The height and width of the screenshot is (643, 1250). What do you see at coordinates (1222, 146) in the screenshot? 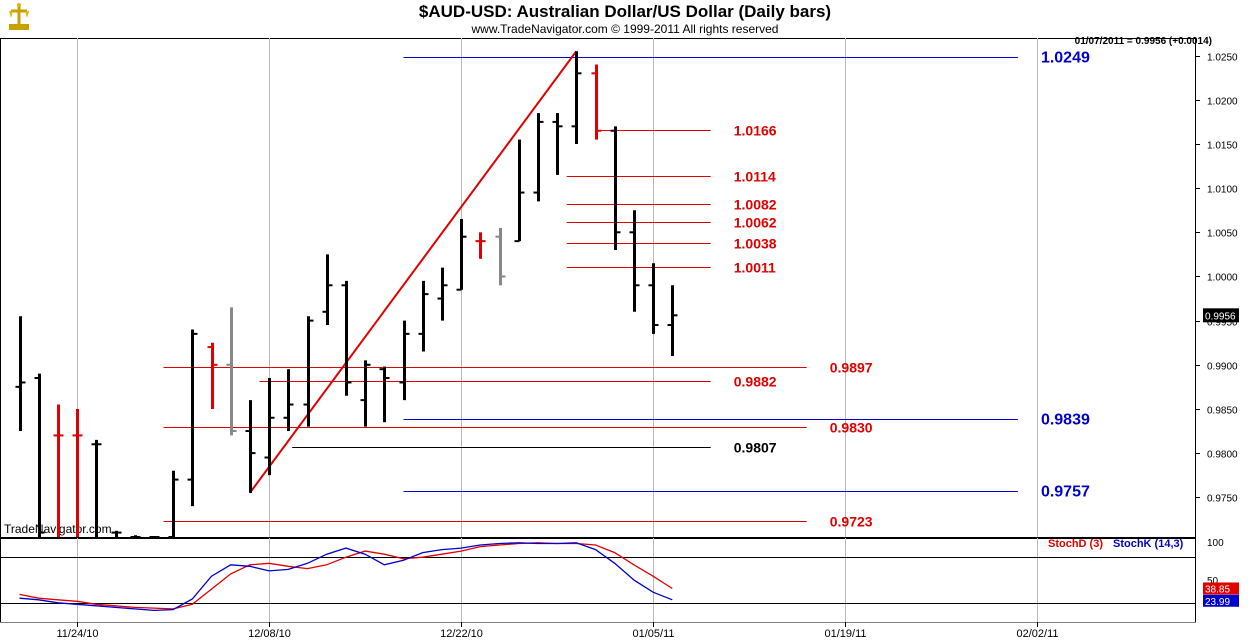
I see `y-tick-label: 1.0150` at bounding box center [1222, 146].